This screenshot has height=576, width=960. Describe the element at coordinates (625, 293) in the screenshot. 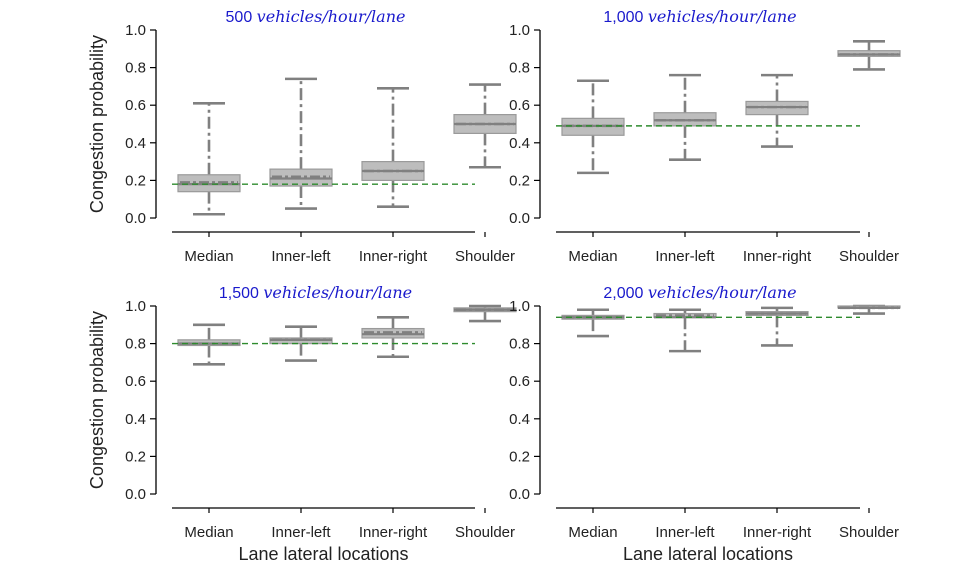

I see `title-number: 2,000` at that location.